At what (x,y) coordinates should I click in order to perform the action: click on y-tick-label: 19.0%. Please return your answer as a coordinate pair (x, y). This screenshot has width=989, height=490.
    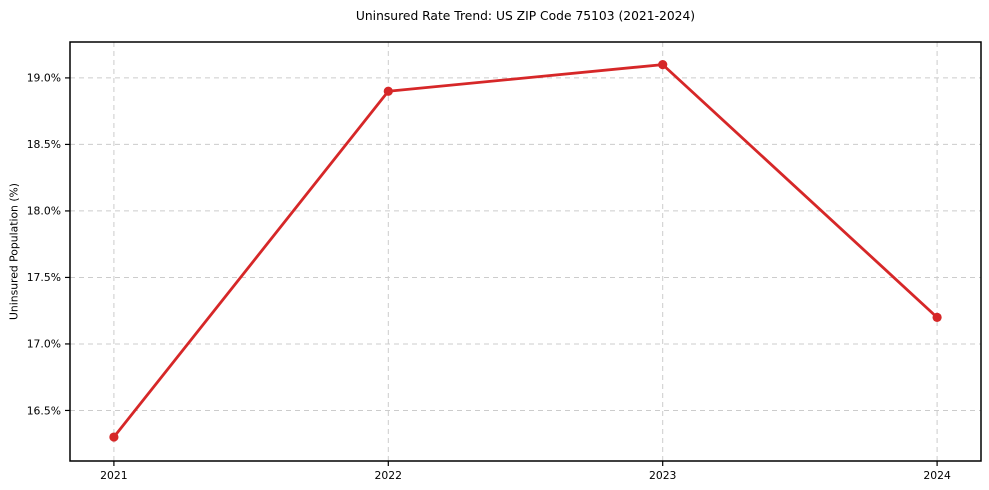
    Looking at the image, I should click on (44, 78).